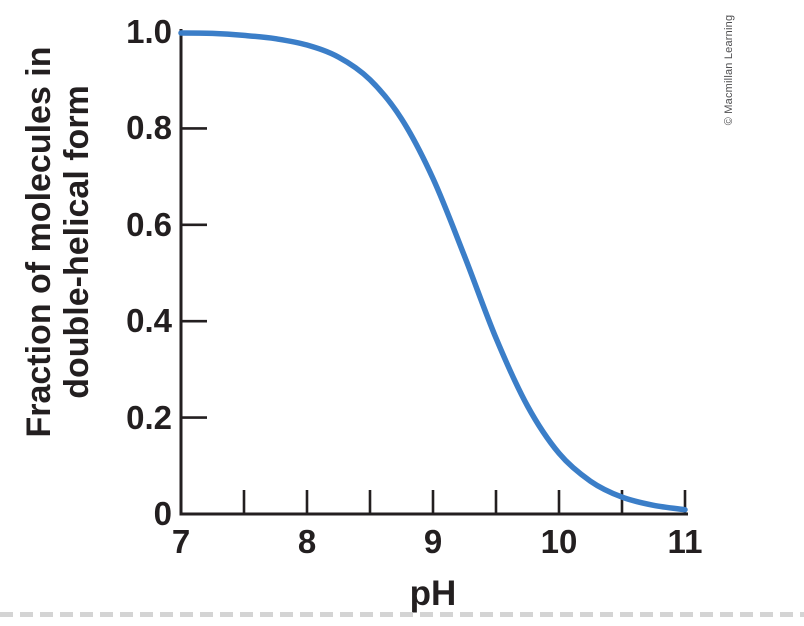 This screenshot has height=626, width=804. I want to click on y-tick-label: 0.6, so click(149, 224).